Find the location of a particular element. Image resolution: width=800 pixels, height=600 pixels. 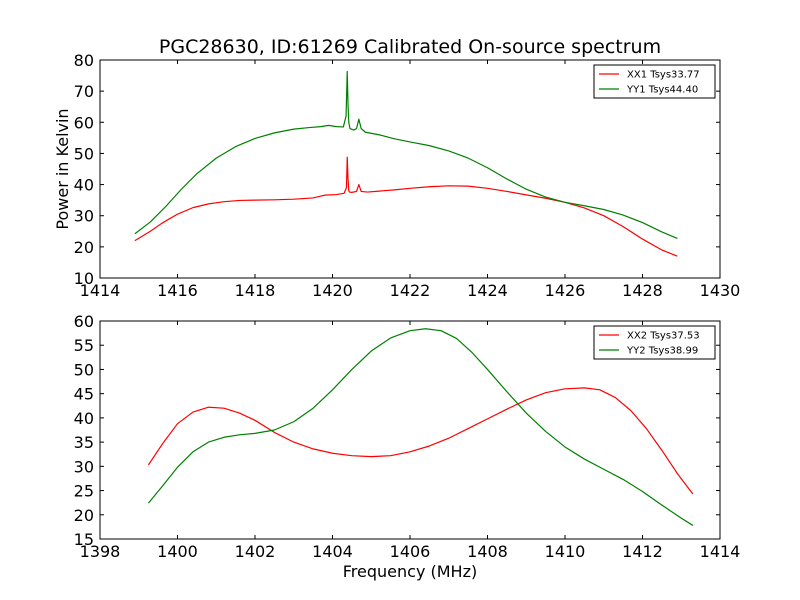

x-tick-label: 1408 is located at coordinates (487, 551).